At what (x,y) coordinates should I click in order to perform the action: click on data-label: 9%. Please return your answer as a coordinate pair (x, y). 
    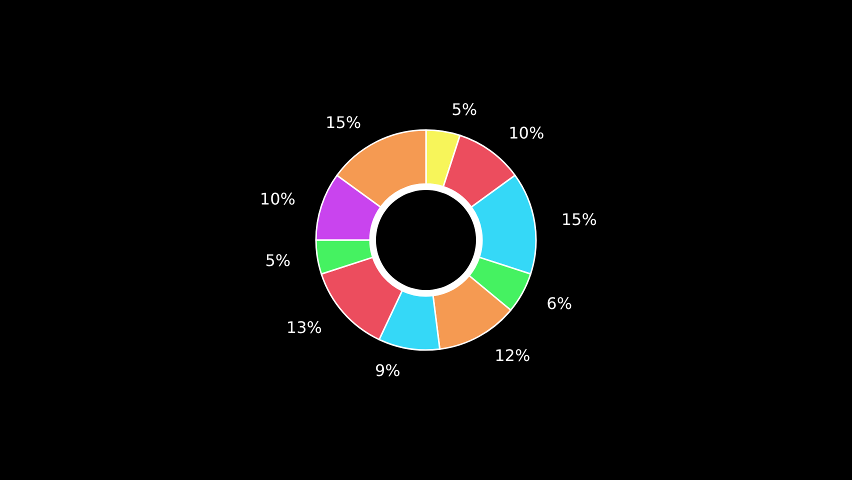
    Looking at the image, I should click on (387, 370).